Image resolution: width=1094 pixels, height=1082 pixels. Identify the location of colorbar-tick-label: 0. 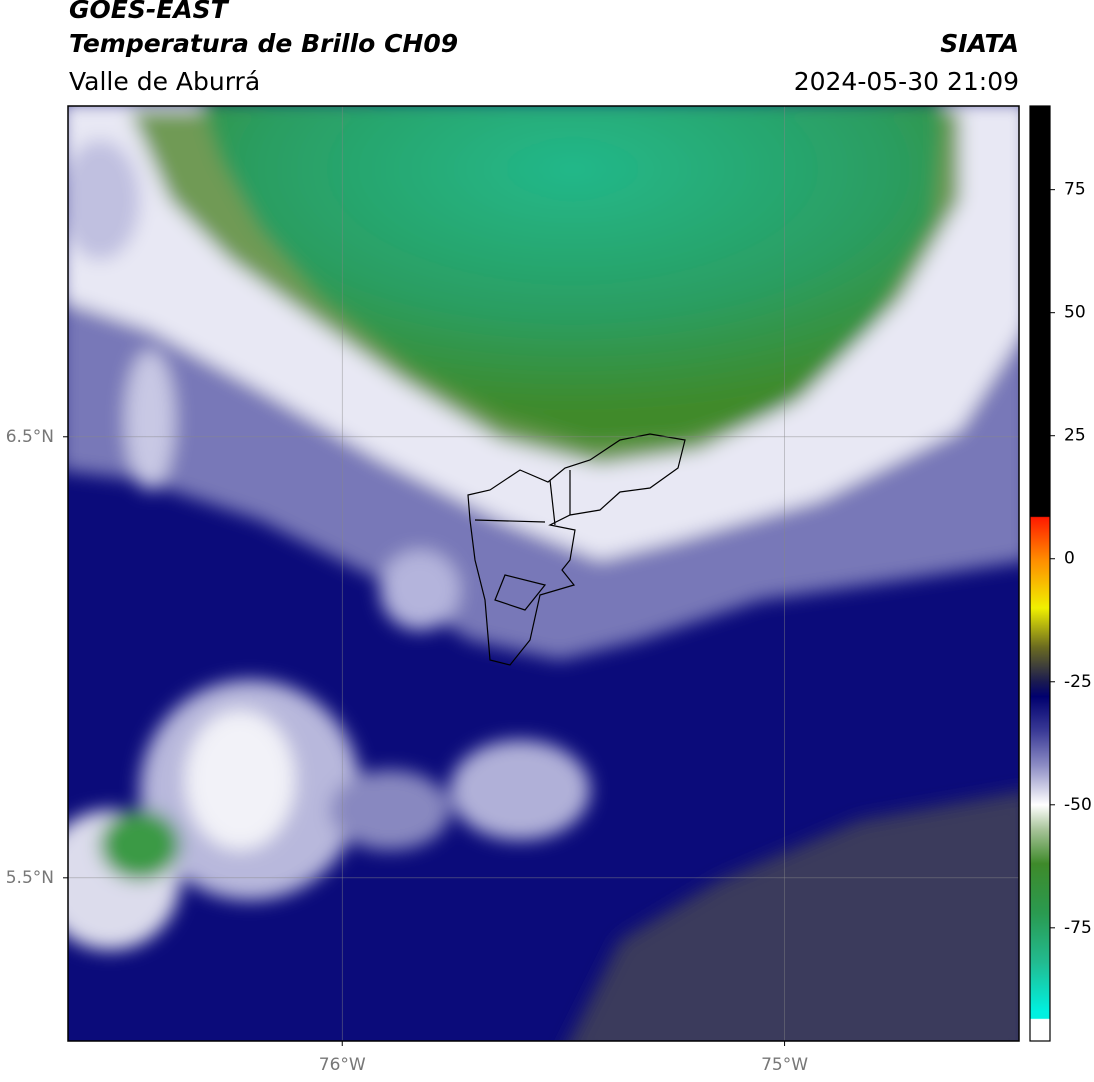
(1069, 559).